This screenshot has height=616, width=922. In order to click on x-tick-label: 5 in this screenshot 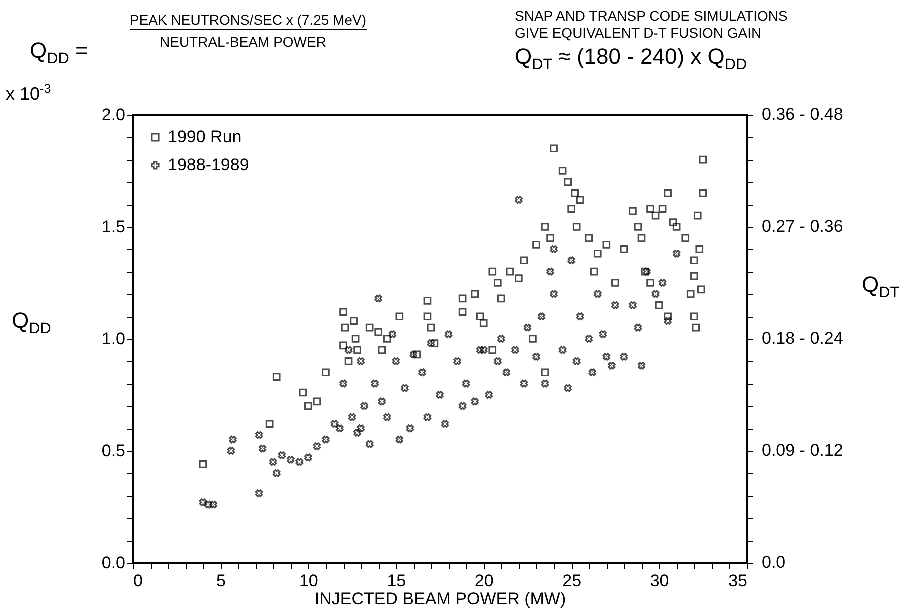, I will do `click(221, 581)`.